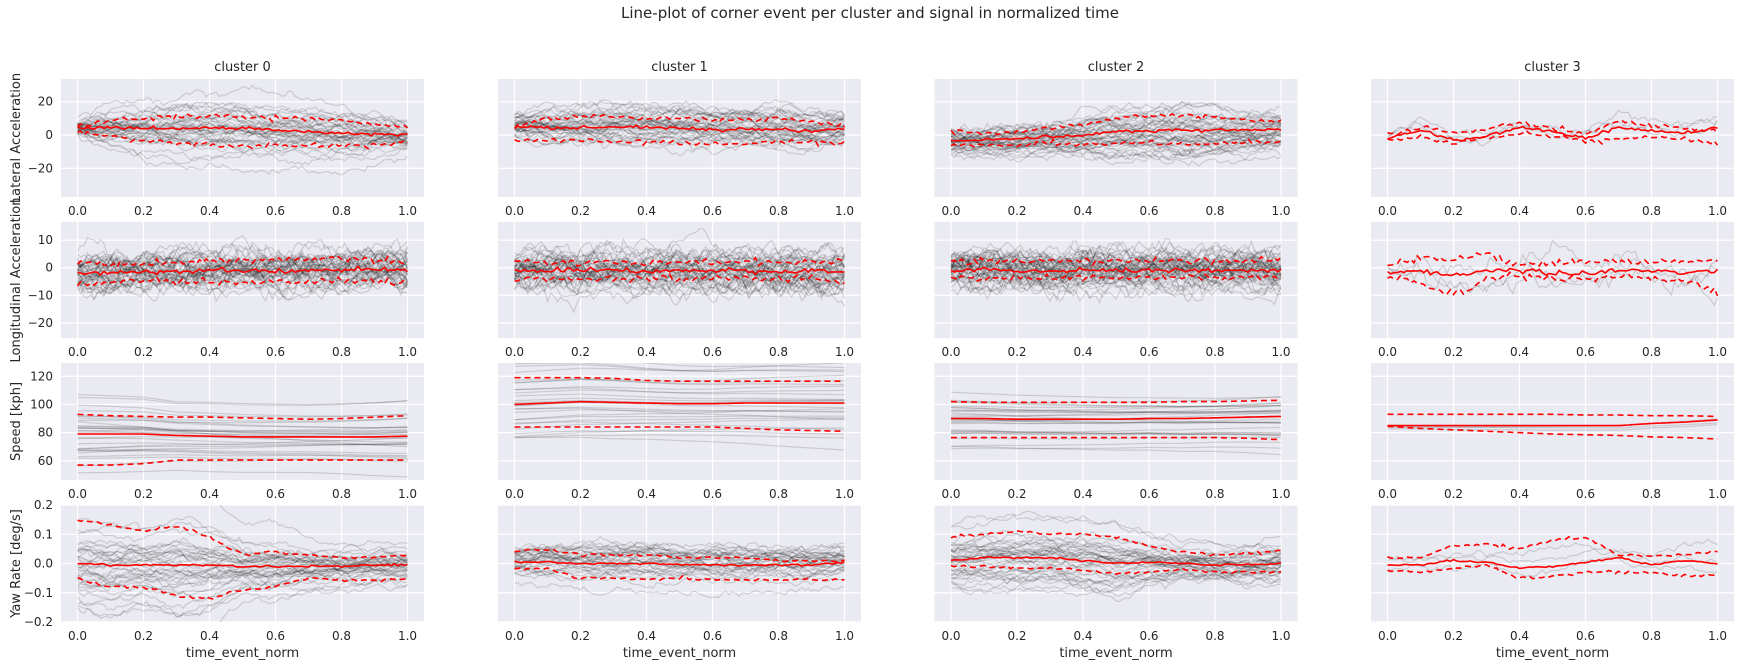  I want to click on cluster-title: cluster 2, so click(1116, 67).